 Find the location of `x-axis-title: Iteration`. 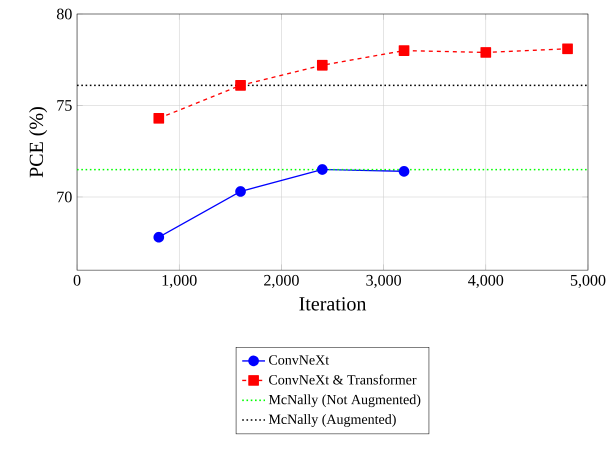

x-axis-title: Iteration is located at coordinates (332, 303).